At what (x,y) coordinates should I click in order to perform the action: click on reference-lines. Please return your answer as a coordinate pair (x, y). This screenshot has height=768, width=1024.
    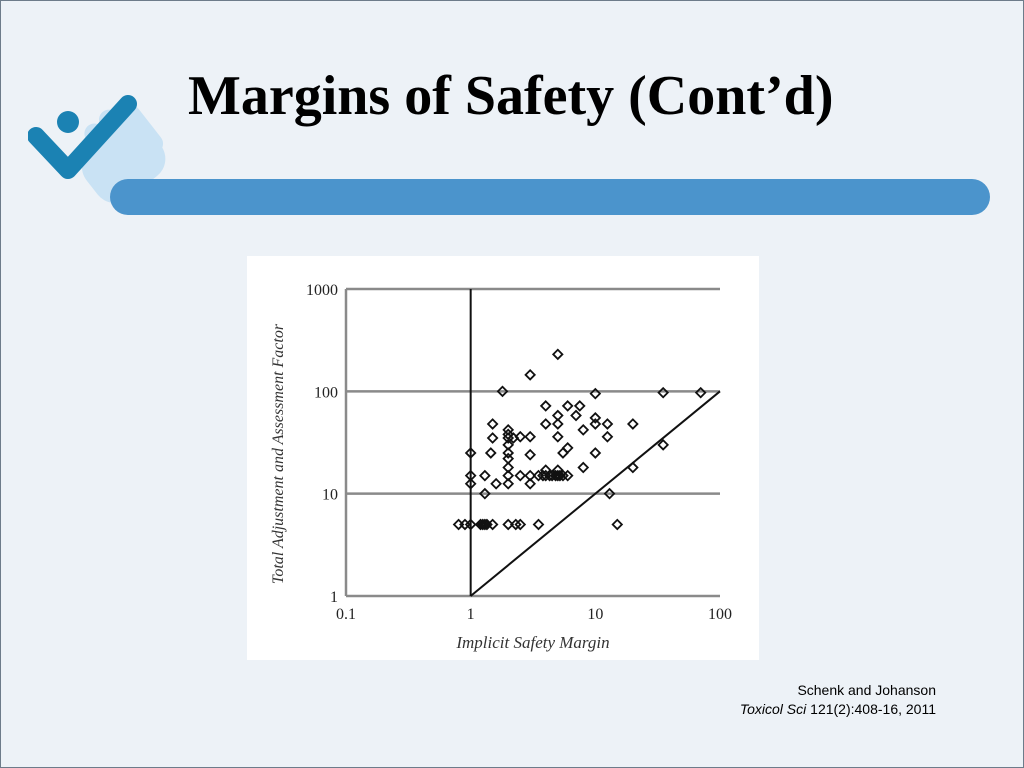
    Looking at the image, I should click on (595, 443).